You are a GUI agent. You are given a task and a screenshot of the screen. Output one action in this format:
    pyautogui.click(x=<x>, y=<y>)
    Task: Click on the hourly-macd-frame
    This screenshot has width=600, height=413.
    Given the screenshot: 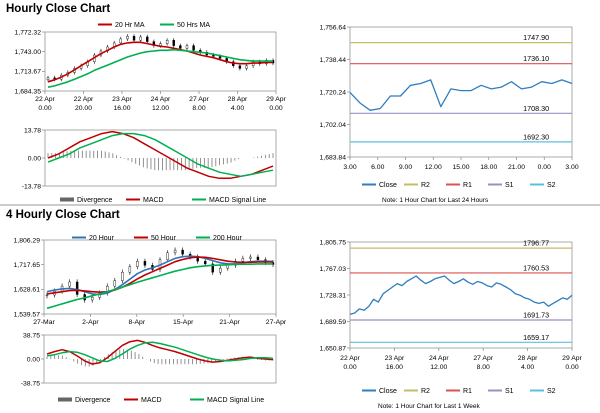 What is the action you would take?
    pyautogui.click(x=160, y=158)
    